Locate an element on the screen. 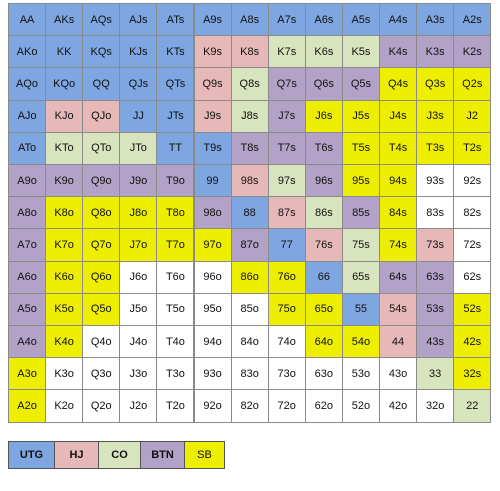  hand-cell: A9s is located at coordinates (212, 20).